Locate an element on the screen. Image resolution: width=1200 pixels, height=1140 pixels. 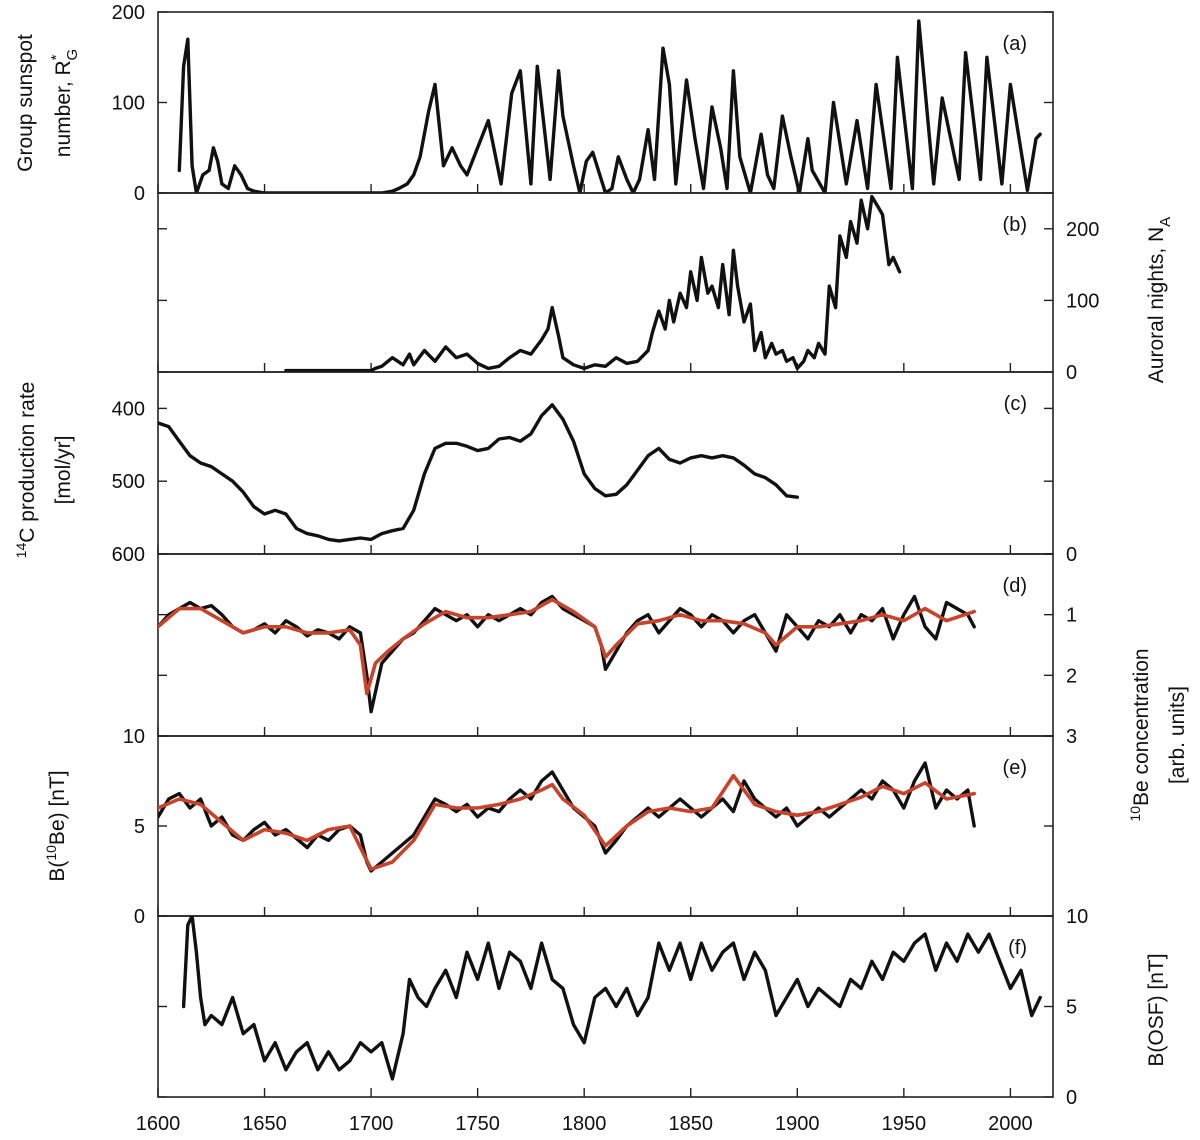
y-tick-label: 3 is located at coordinates (1071, 737).